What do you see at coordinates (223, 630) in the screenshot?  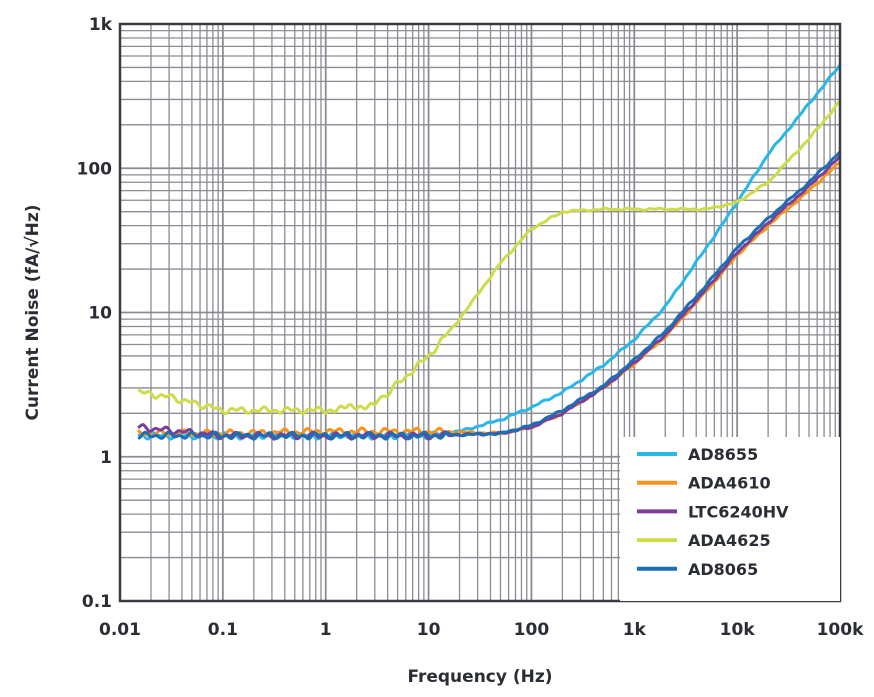 I see `x-tick-label: 0.1` at bounding box center [223, 630].